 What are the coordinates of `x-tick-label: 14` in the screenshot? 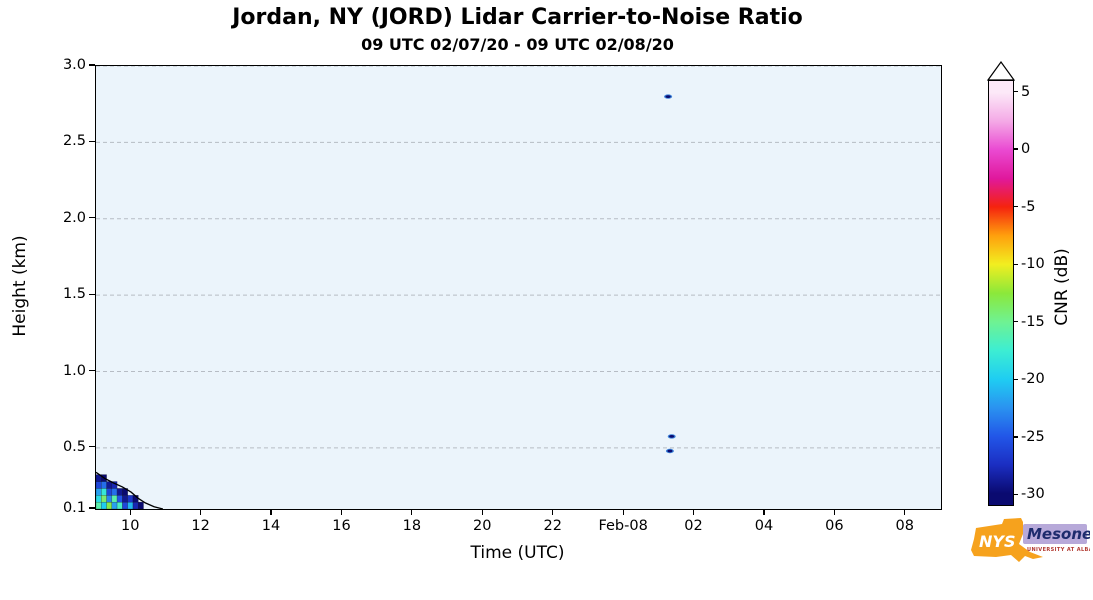 It's located at (271, 526).